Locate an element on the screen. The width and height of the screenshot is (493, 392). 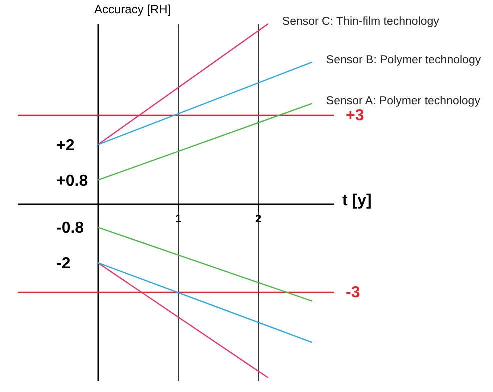
x-axis-title: t [y] is located at coordinates (357, 201).